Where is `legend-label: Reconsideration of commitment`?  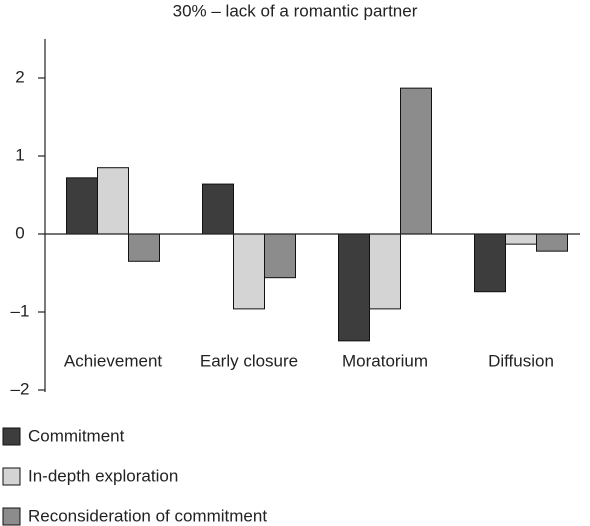 legend-label: Reconsideration of commitment is located at coordinates (147, 515).